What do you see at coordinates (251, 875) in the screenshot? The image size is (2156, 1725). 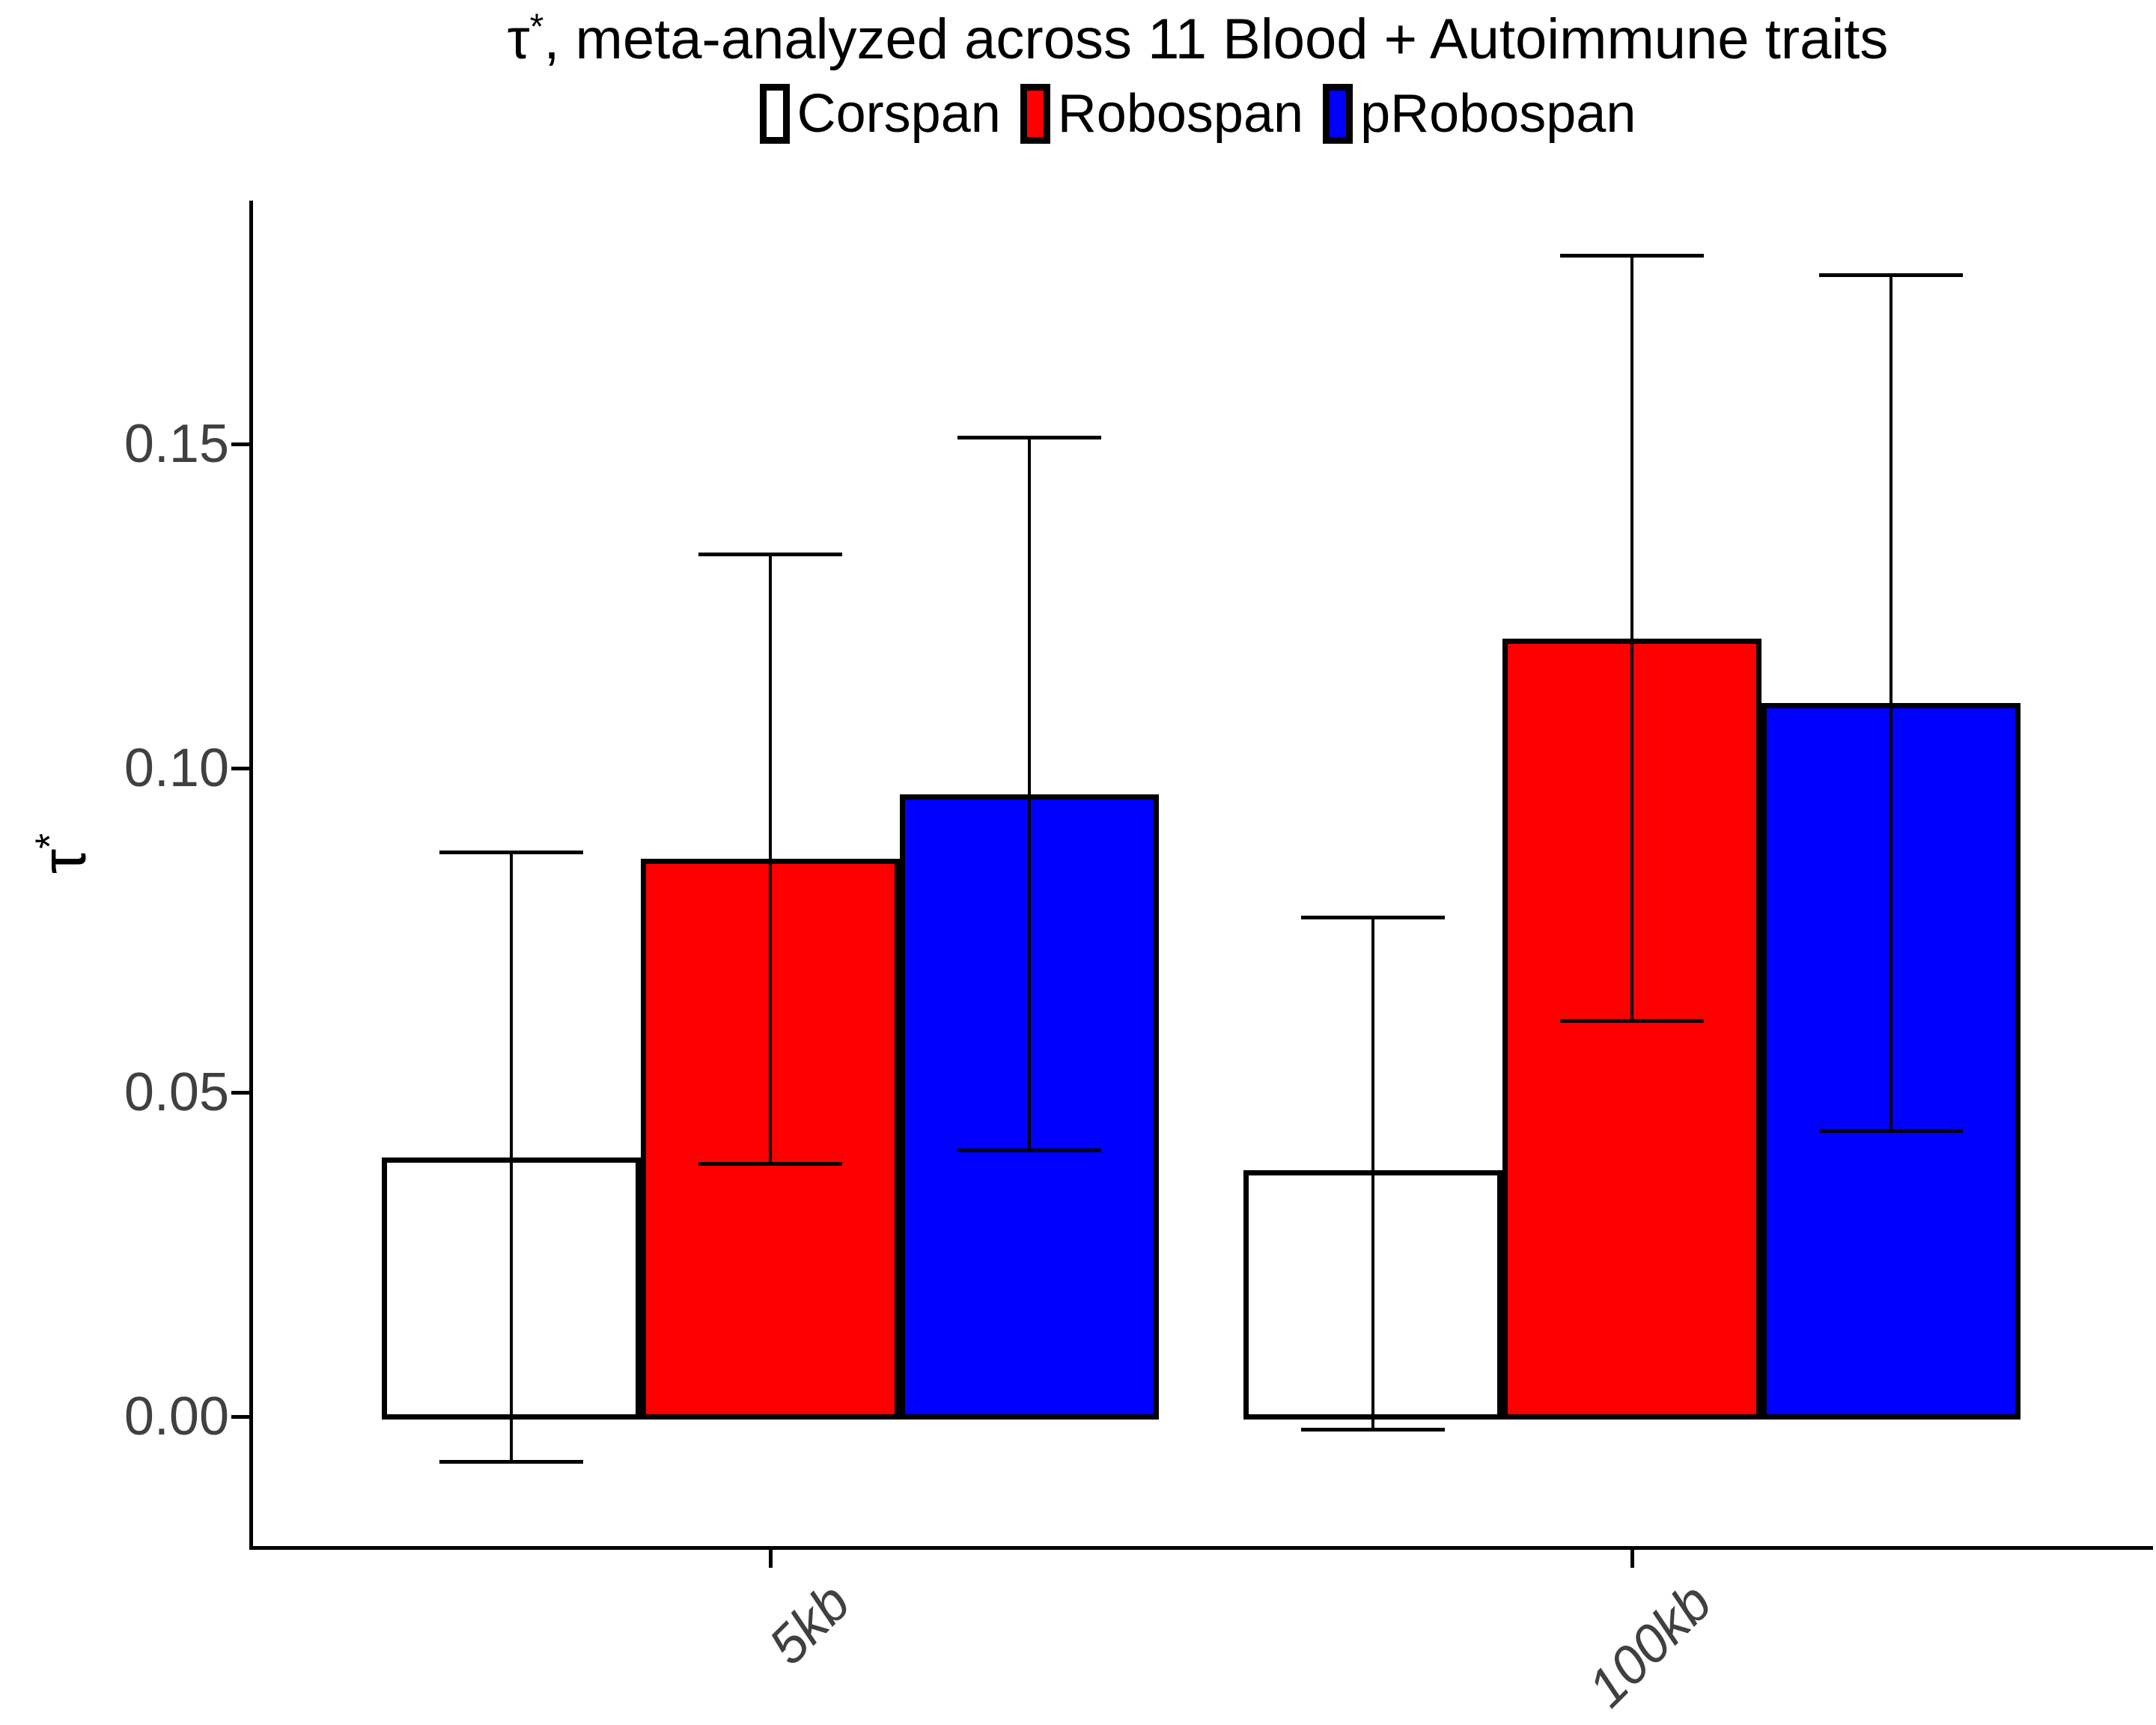 I see `y-axis-line` at bounding box center [251, 875].